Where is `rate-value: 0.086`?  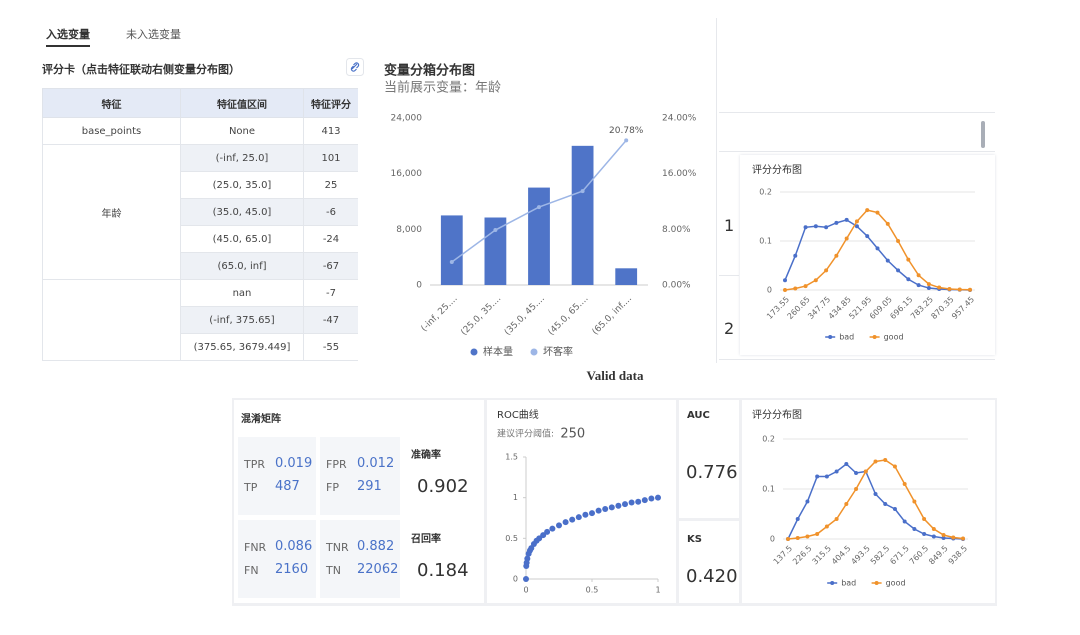
rate-value: 0.086 is located at coordinates (294, 546).